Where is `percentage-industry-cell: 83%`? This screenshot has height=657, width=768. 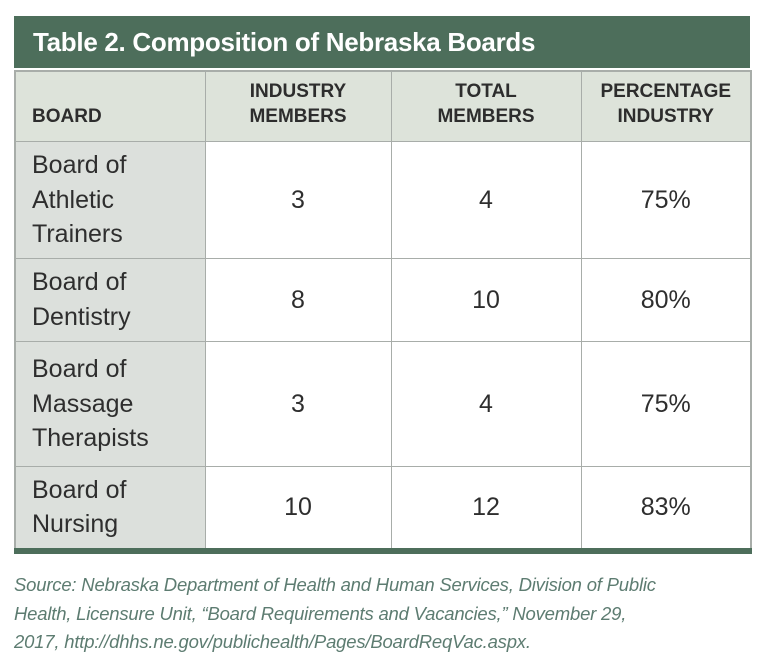 percentage-industry-cell: 83% is located at coordinates (666, 509).